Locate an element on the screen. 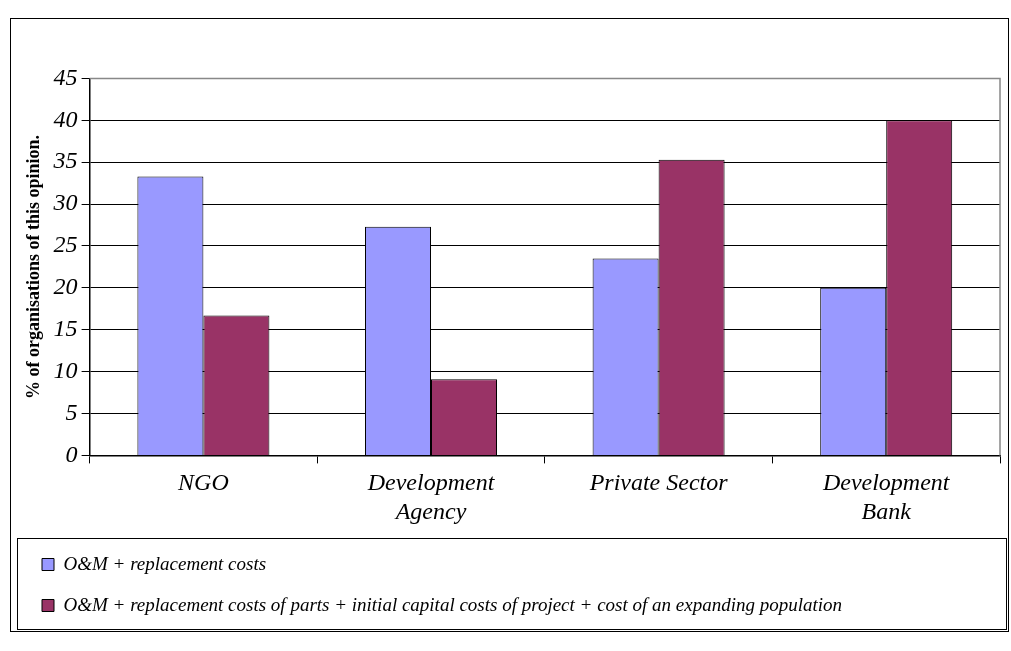 The width and height of the screenshot is (1011, 651). y-tick-label: 30 is located at coordinates (65, 202).